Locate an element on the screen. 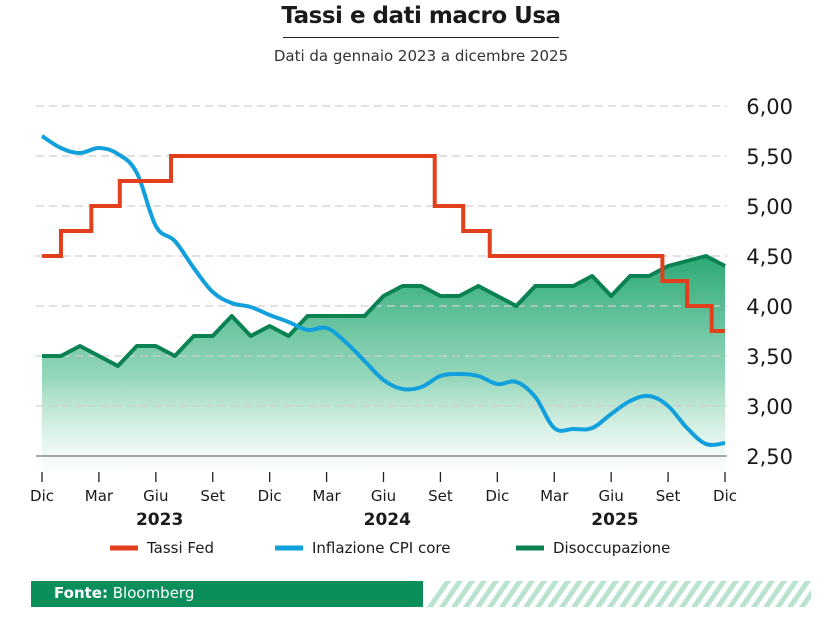 The image size is (827, 618). footer-hatch-pattern is located at coordinates (619, 594).